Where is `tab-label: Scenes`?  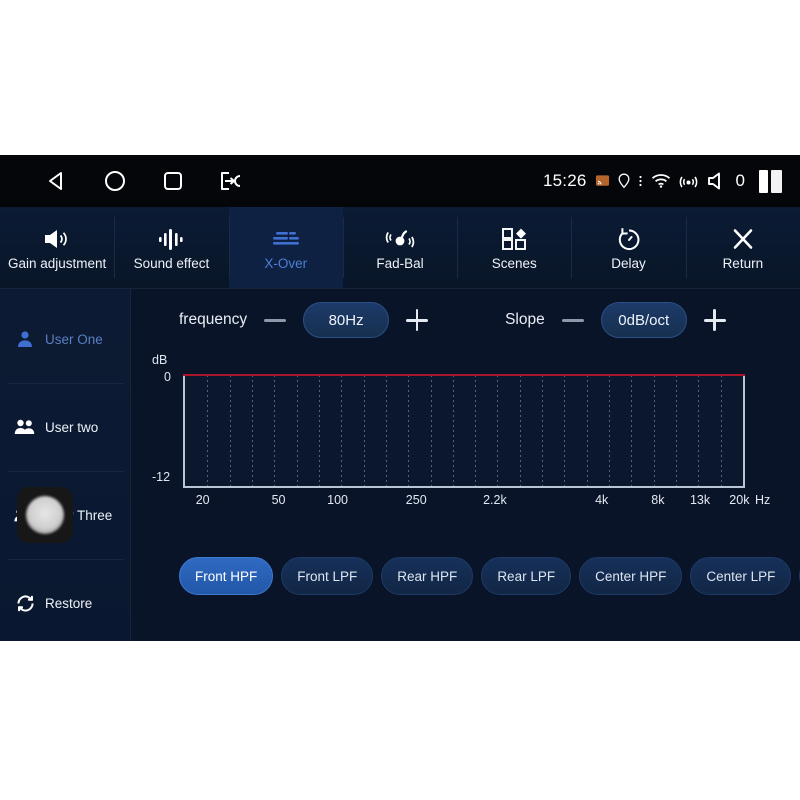
tab-label: Scenes is located at coordinates (514, 263).